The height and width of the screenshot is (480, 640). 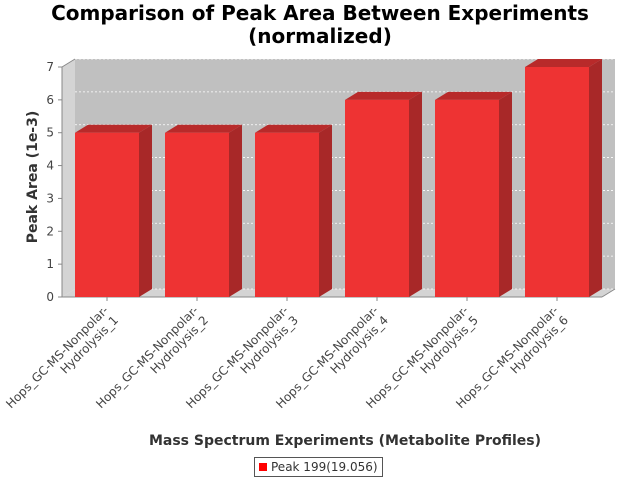 I want to click on y-tick-label: 6, so click(x=50, y=100).